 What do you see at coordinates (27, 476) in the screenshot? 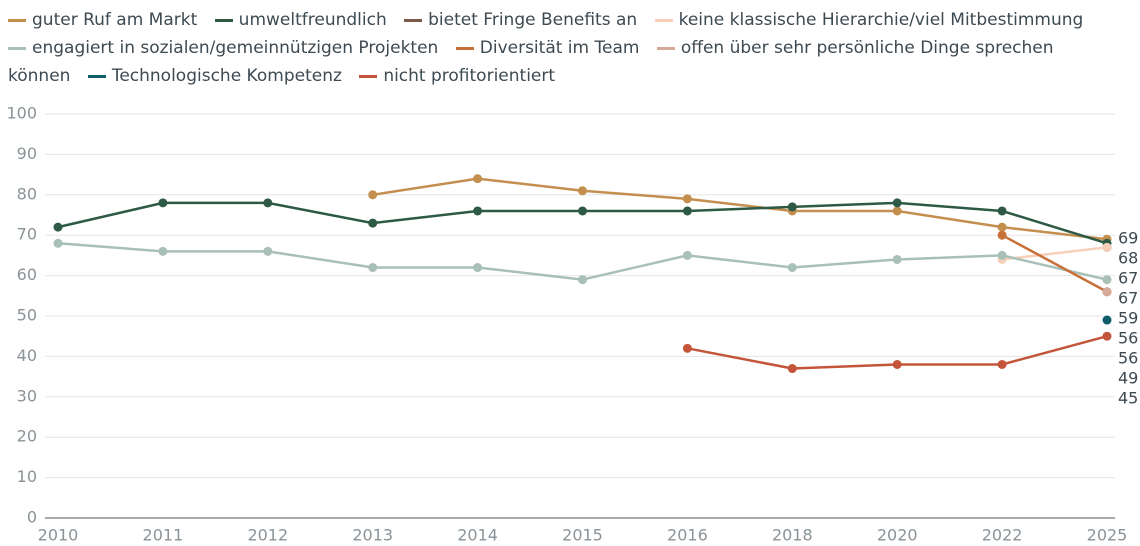
I see `y-tick-label: 10` at bounding box center [27, 476].